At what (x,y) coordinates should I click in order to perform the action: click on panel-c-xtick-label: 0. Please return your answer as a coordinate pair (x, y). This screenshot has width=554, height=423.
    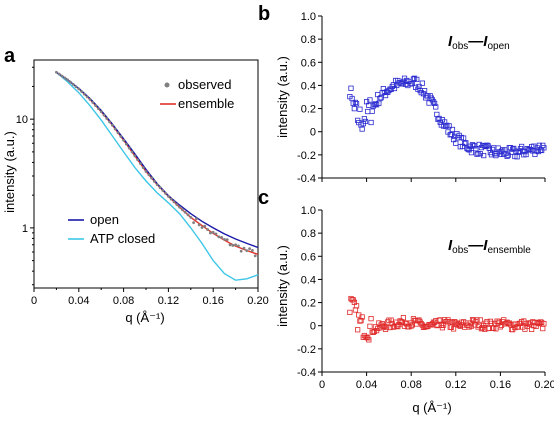
    Looking at the image, I should click on (322, 385).